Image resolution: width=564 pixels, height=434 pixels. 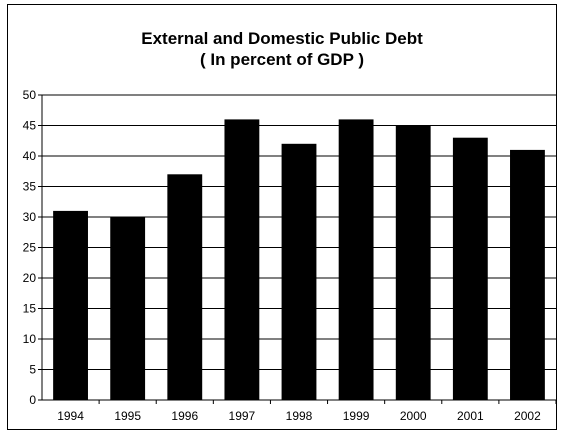 I want to click on y-tick-label: 45, so click(x=30, y=126).